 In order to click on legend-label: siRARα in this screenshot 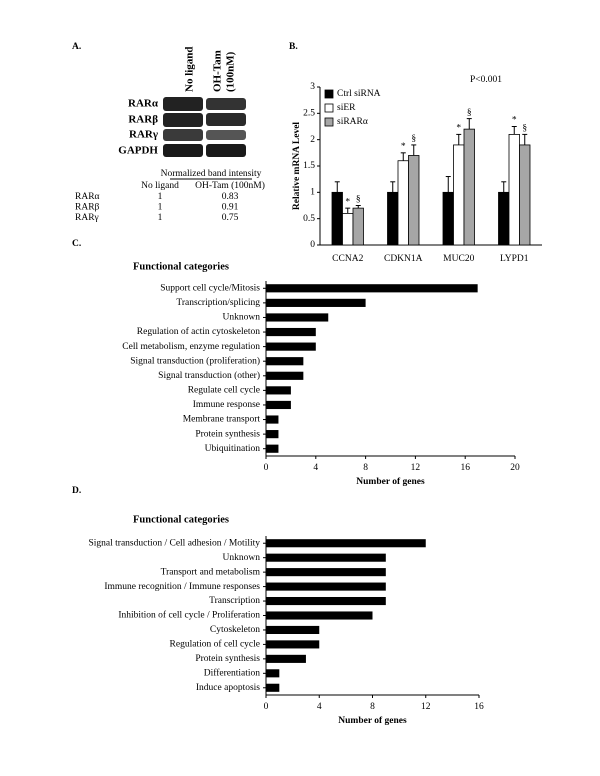, I will do `click(352, 122)`.